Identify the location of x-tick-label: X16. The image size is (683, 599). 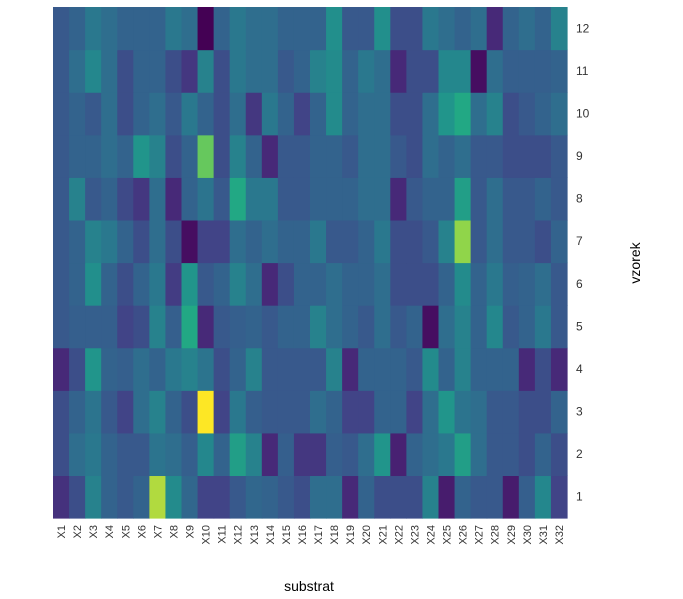
(303, 535).